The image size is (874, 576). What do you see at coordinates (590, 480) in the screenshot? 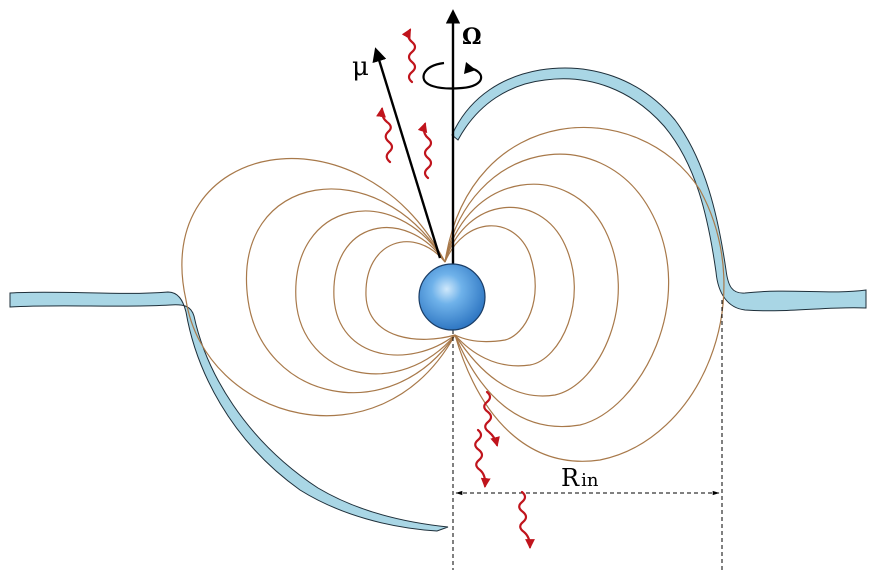
I see `inner-radius-subscript: in` at bounding box center [590, 480].